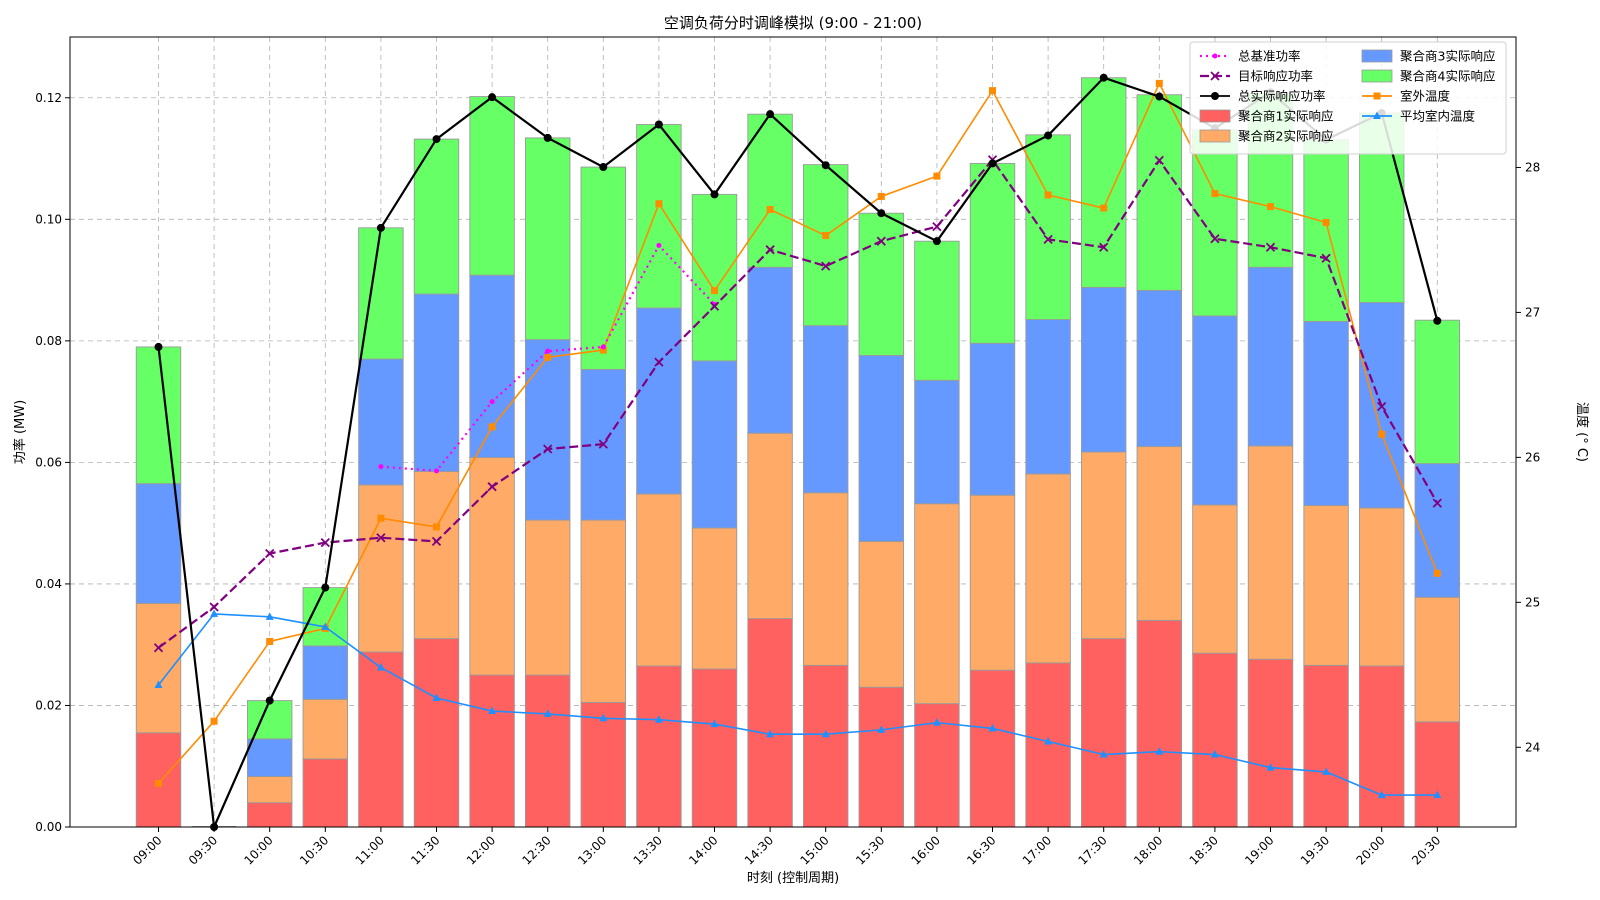  What do you see at coordinates (1285, 136) in the screenshot?
I see `legend-label: 聚合商2实际响应` at bounding box center [1285, 136].